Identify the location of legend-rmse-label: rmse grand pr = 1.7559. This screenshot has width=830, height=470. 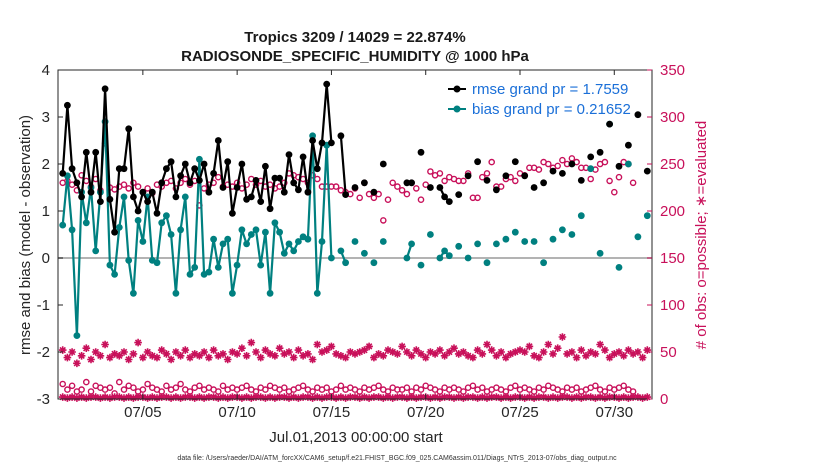
(550, 89).